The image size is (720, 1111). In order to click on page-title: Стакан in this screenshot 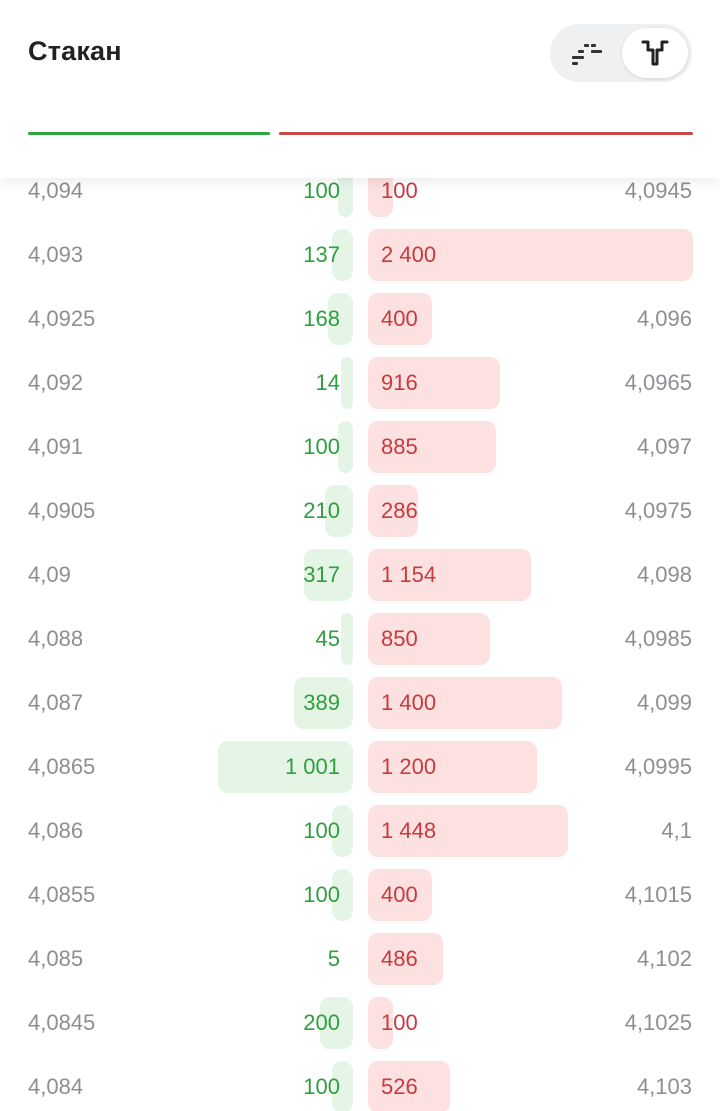, I will do `click(75, 51)`.